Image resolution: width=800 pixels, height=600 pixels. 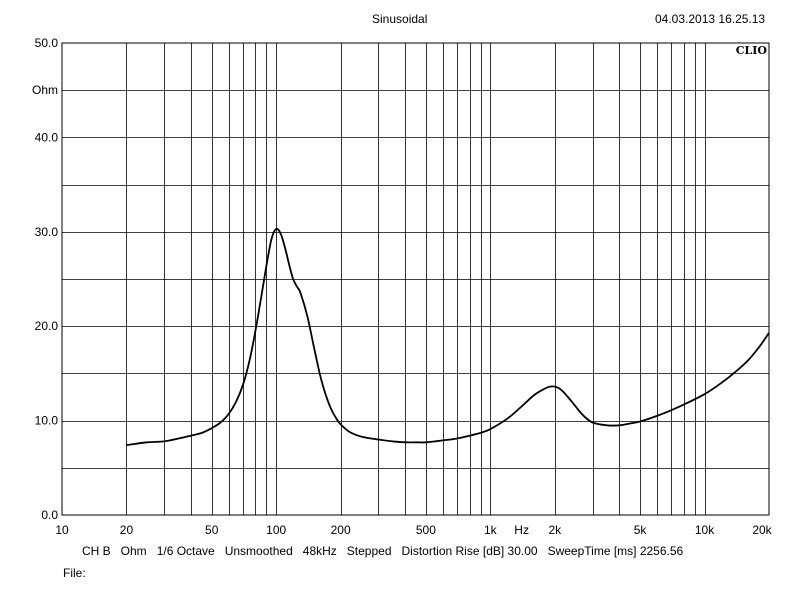 I want to click on y-tick-label: 20.0, so click(x=47, y=326).